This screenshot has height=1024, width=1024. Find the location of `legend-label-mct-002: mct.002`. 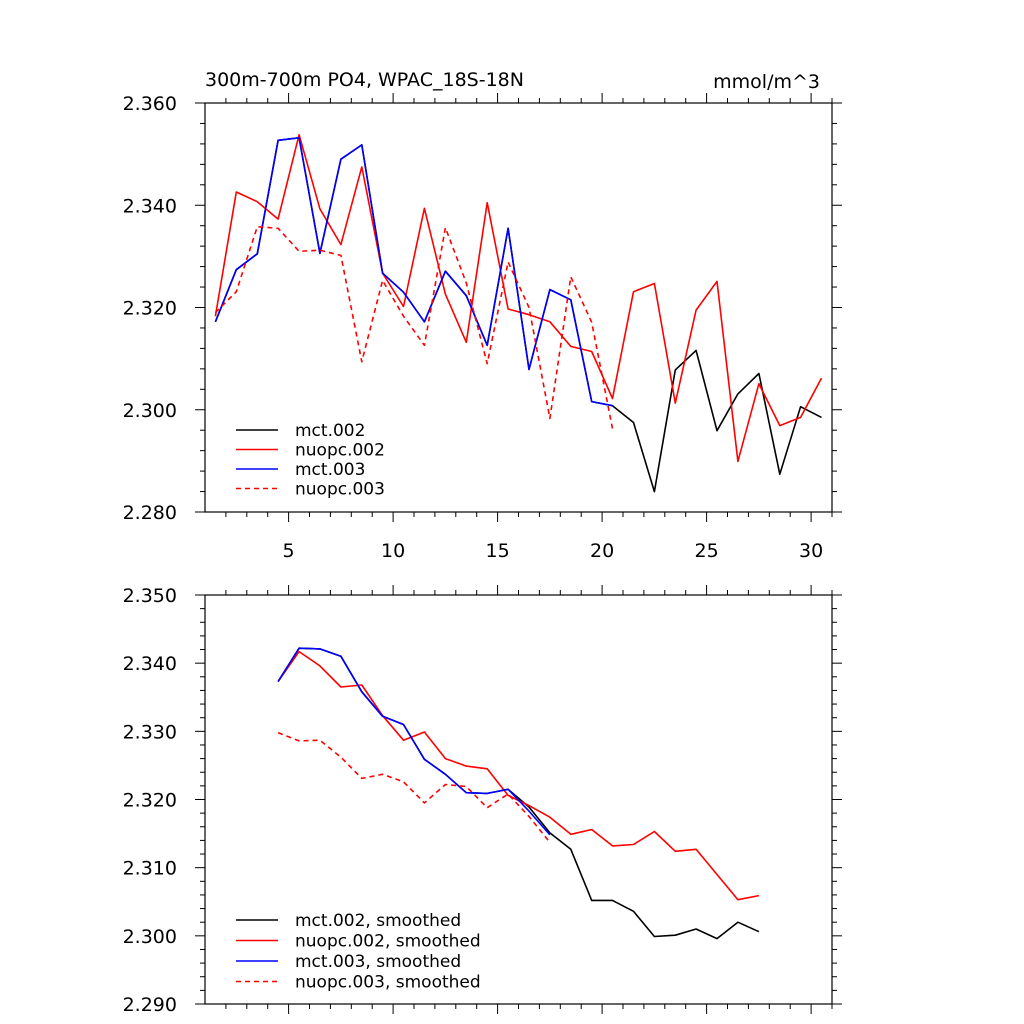

legend-label-mct-002: mct.002 is located at coordinates (330, 431).